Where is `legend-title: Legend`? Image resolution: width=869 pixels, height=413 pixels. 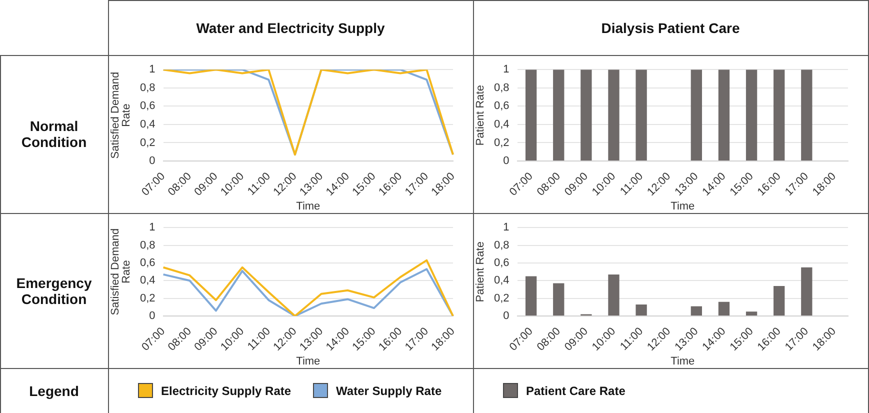 legend-title: Legend is located at coordinates (54, 391).